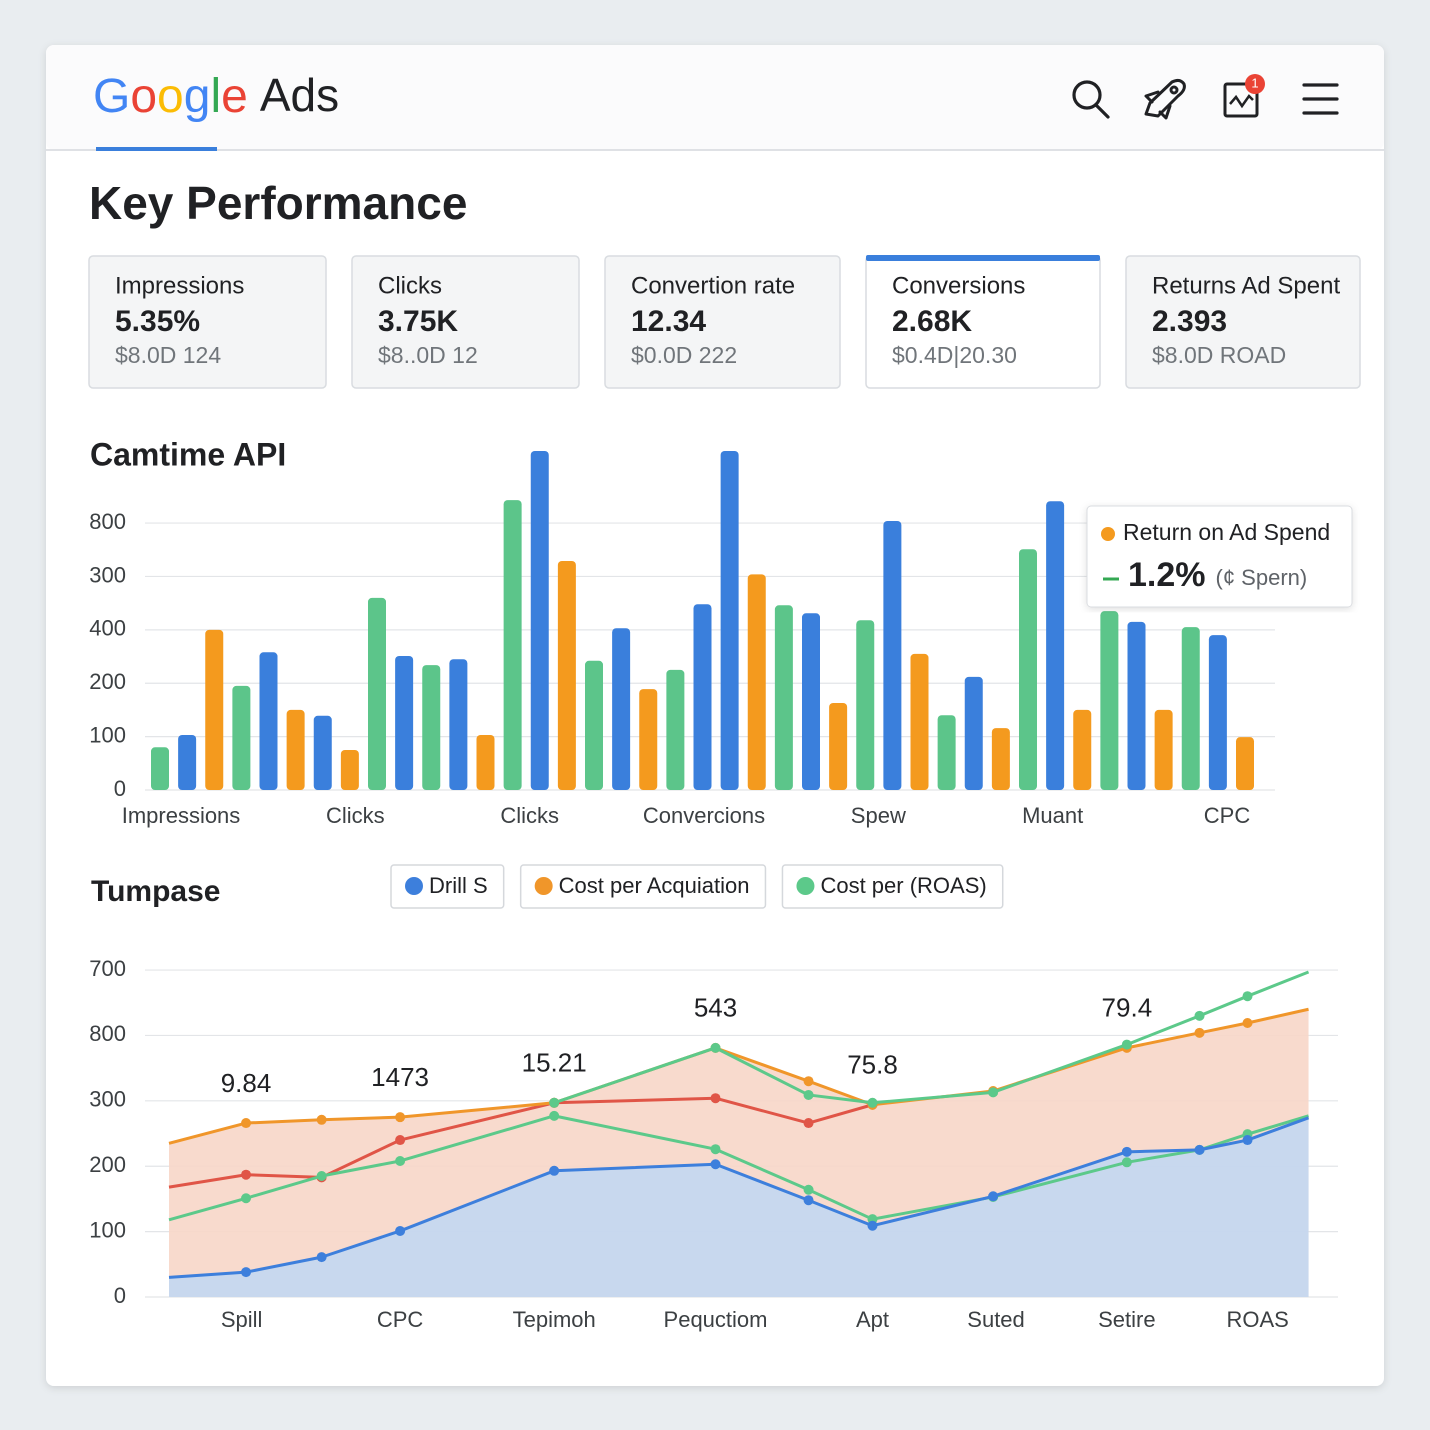 The width and height of the screenshot is (1430, 1430). What do you see at coordinates (1108, 534) in the screenshot?
I see `callout-dot` at bounding box center [1108, 534].